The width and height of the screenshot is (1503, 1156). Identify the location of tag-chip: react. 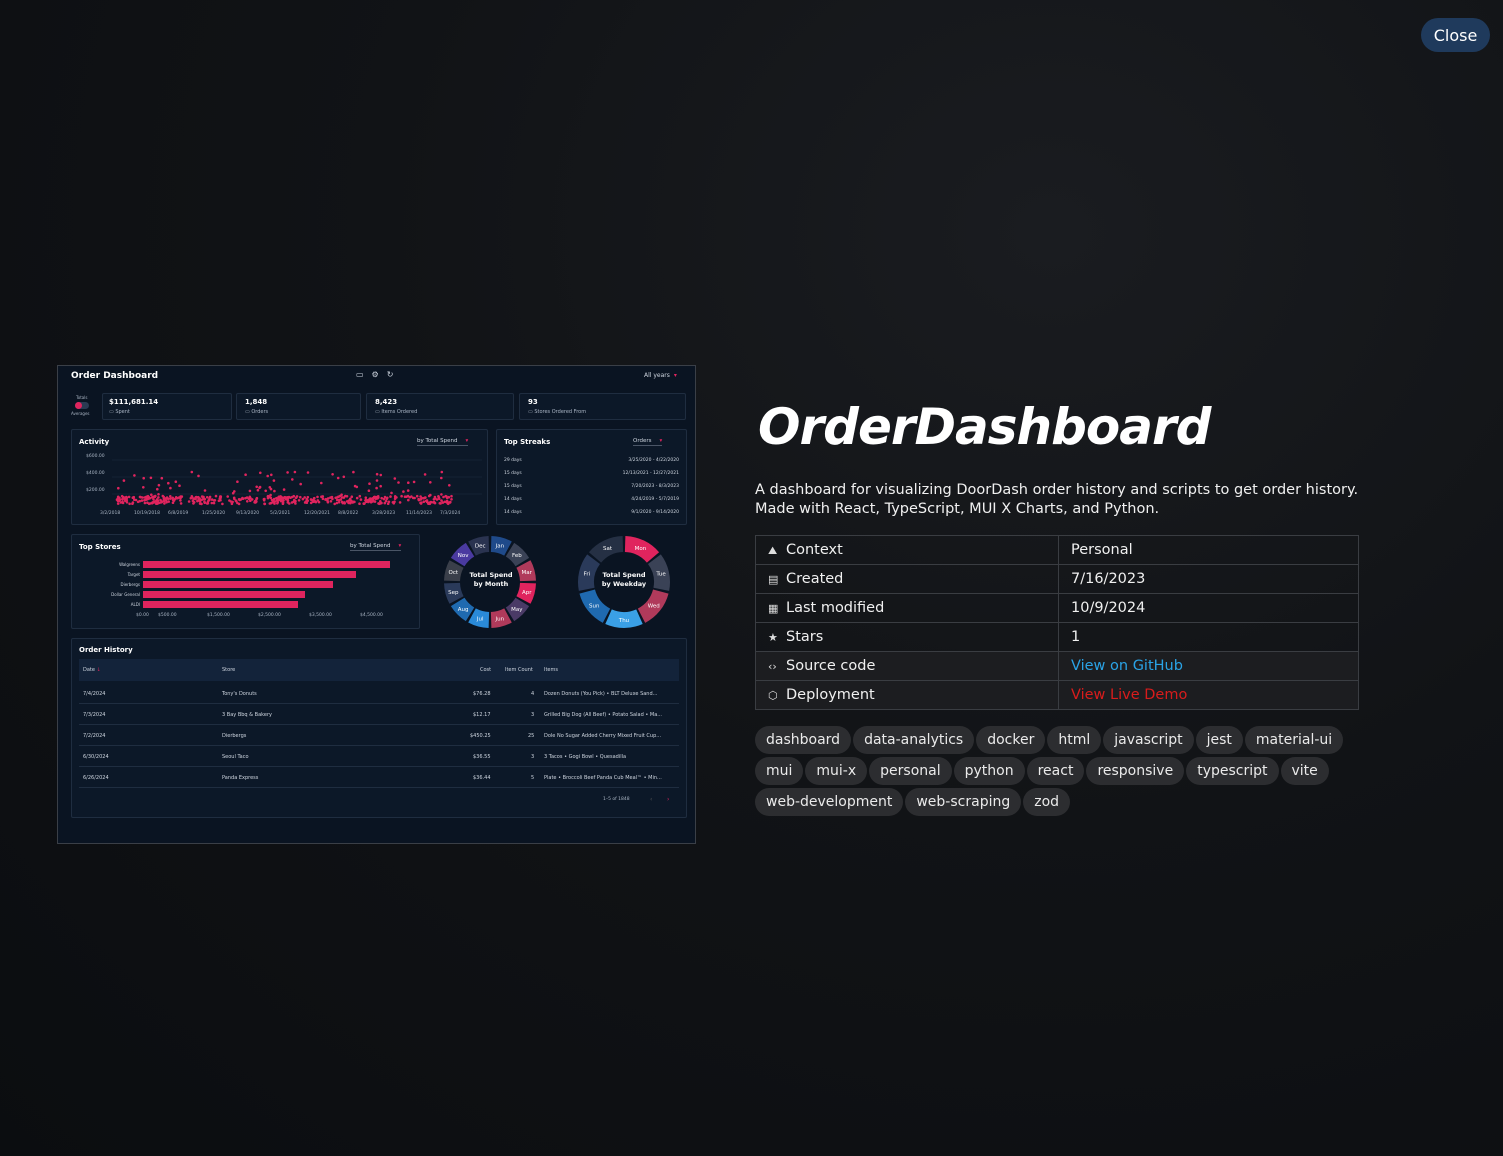
(1055, 771).